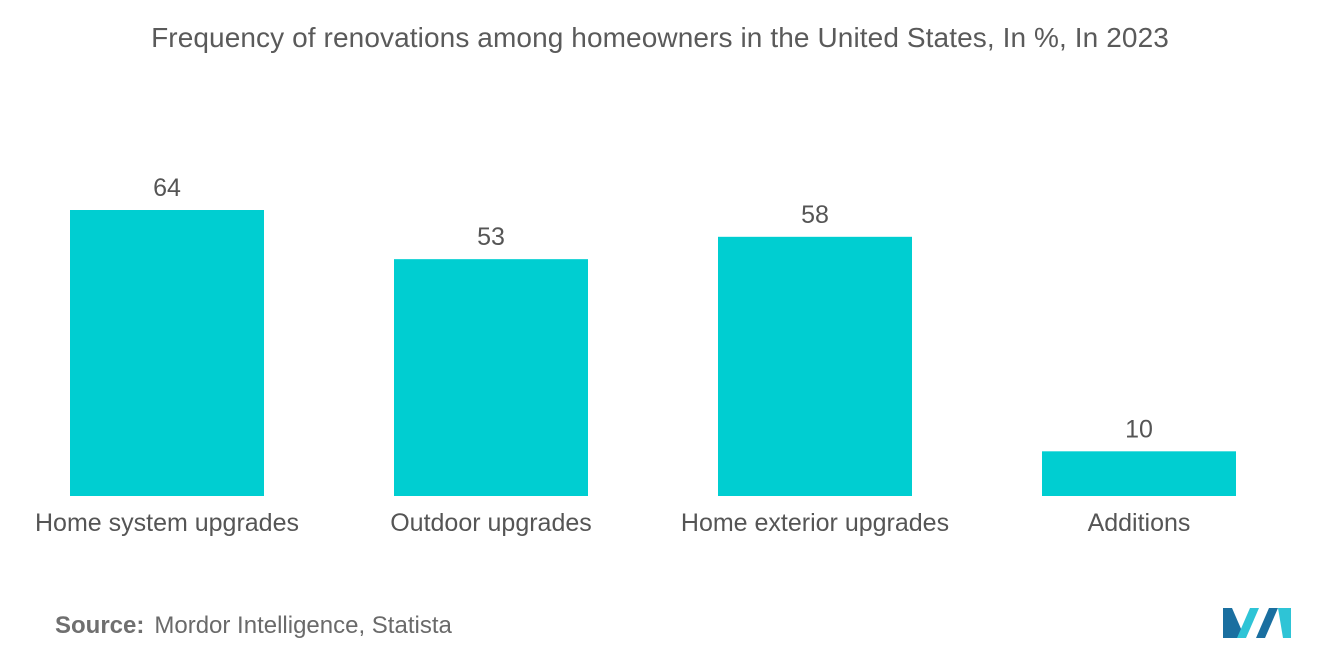 The image size is (1320, 665). What do you see at coordinates (100, 625) in the screenshot?
I see `source-label: Source:` at bounding box center [100, 625].